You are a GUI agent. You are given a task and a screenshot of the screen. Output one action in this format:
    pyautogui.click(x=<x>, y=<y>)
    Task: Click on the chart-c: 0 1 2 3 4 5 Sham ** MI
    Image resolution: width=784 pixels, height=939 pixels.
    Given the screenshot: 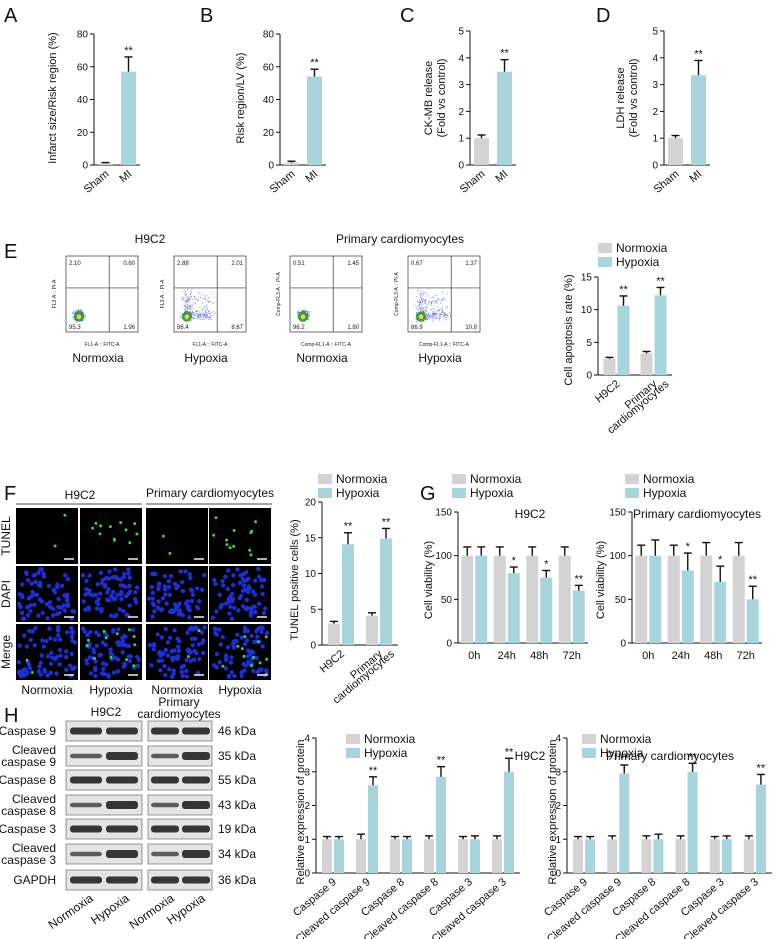 What is the action you would take?
    pyautogui.click(x=487, y=111)
    